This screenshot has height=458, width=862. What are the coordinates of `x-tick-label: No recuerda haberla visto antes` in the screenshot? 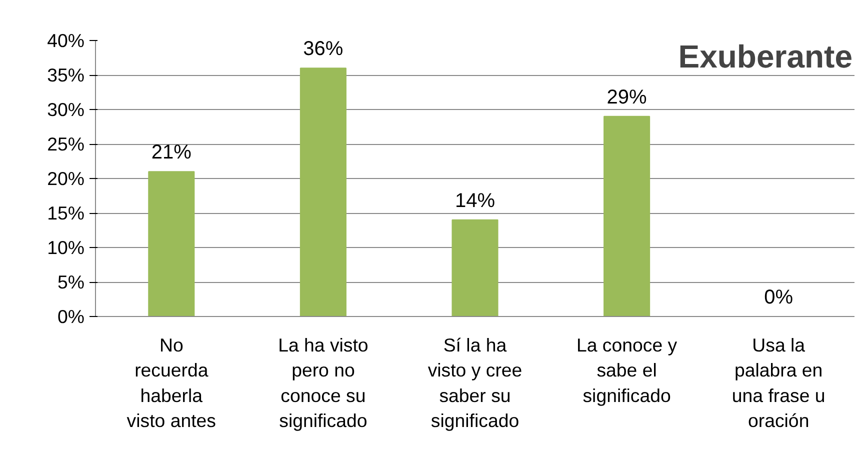 It's located at (171, 383).